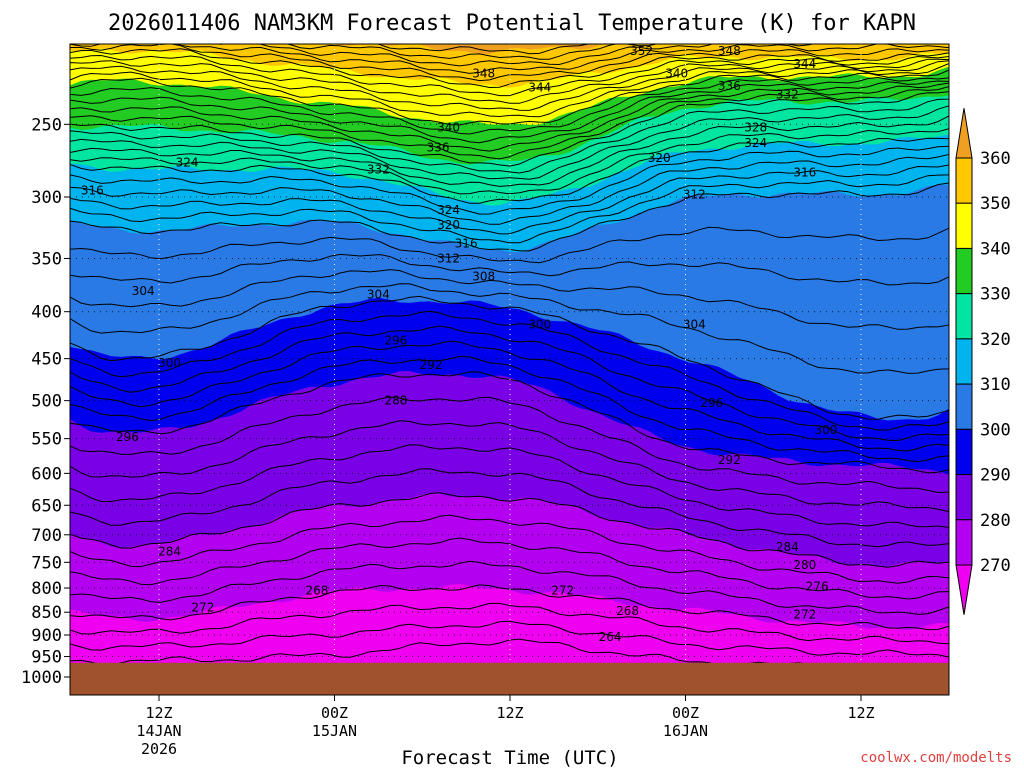  I want to click on y-tick-label: 350, so click(46, 259).